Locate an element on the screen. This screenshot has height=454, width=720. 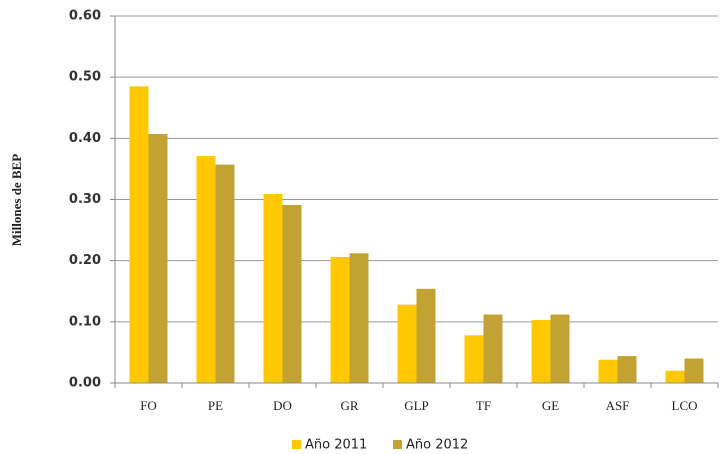
y-tick-label: 0.40 is located at coordinates (85, 138).